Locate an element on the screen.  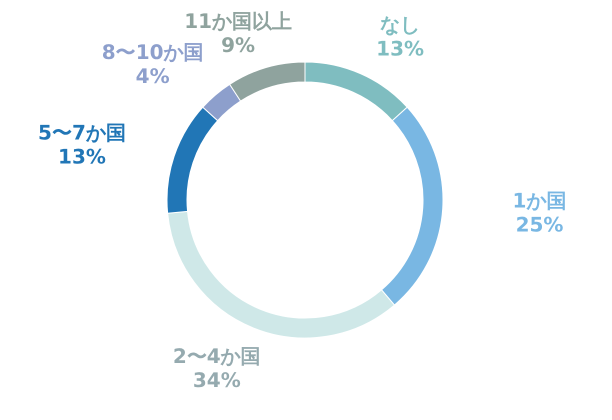
data-label: 9% is located at coordinates (238, 45).